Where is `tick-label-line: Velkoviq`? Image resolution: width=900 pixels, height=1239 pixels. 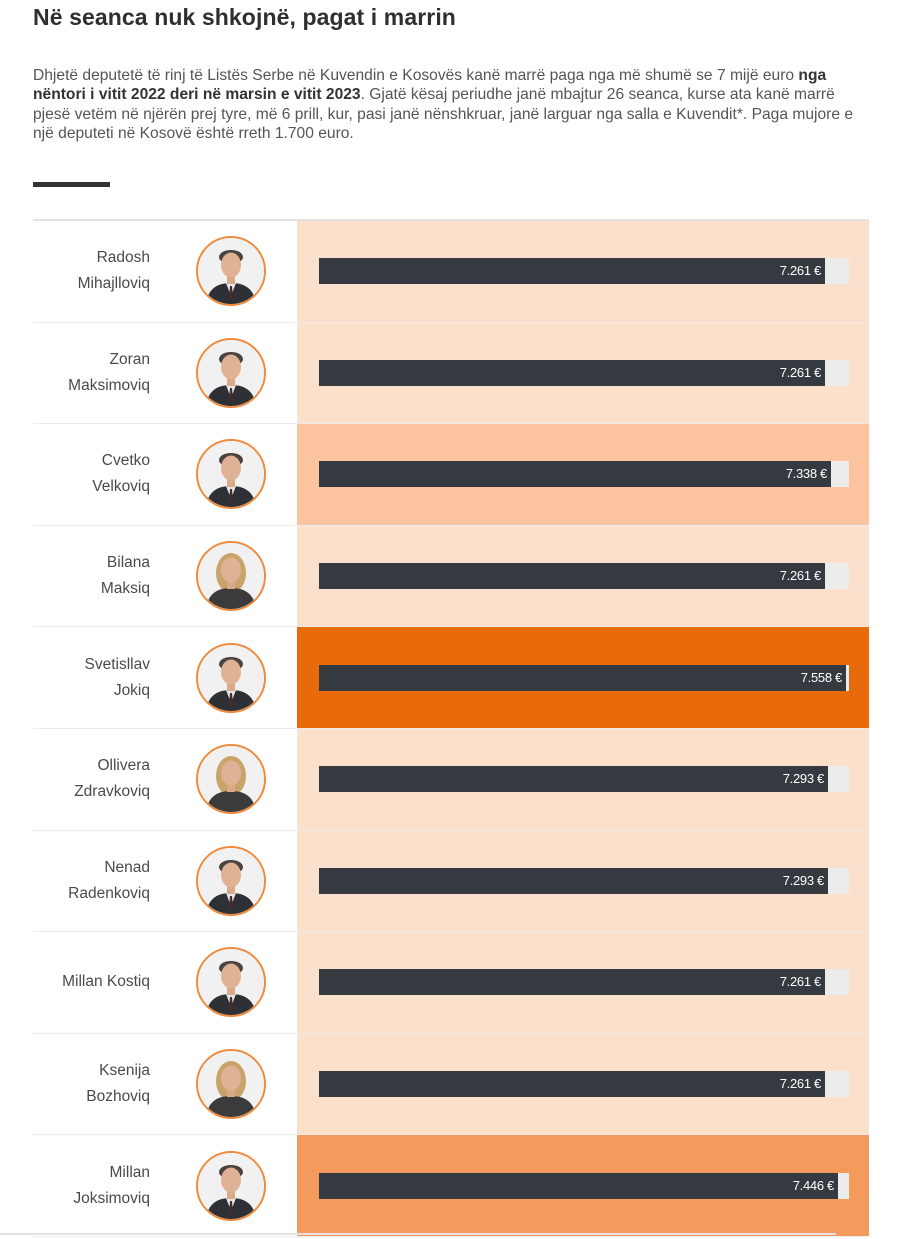 tick-label-line: Velkoviq is located at coordinates (121, 487).